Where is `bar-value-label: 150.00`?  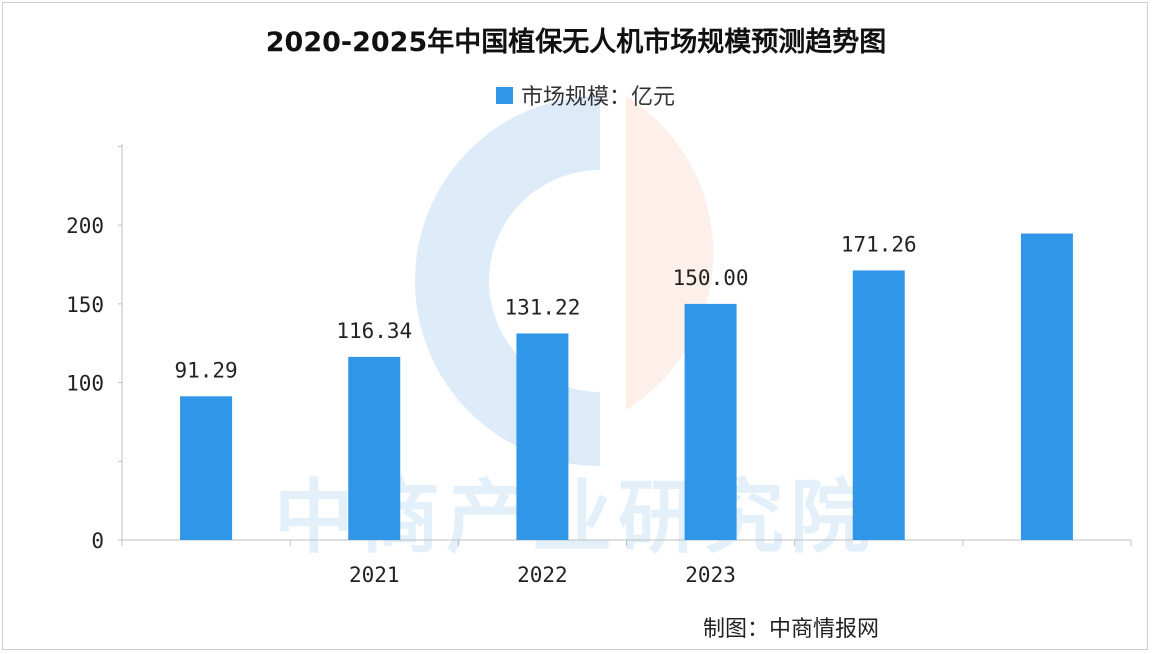 bar-value-label: 150.00 is located at coordinates (711, 278).